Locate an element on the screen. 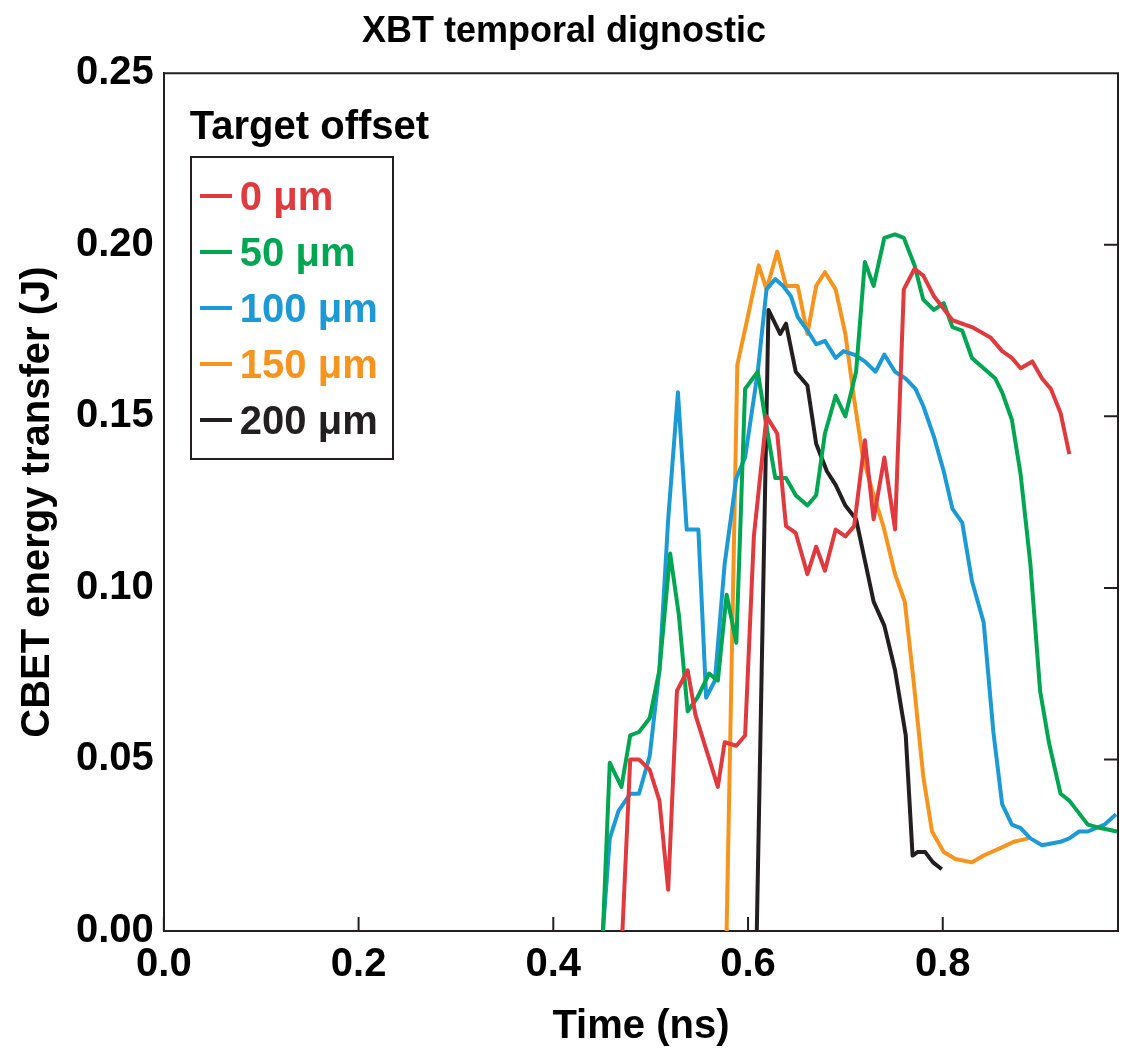  y-tick-label: 0.20 is located at coordinates (114, 241).